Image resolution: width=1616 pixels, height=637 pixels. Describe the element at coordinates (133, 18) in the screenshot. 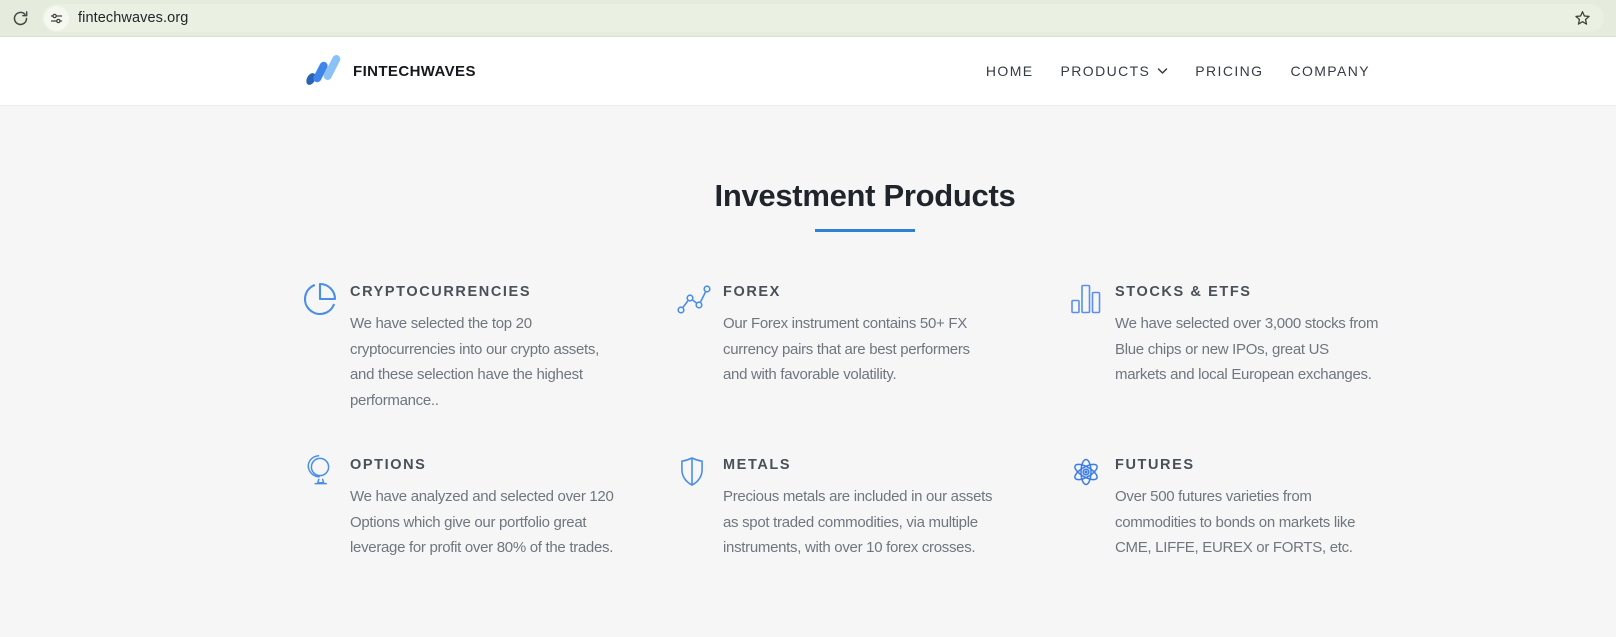

I see `url-text: fintechwaves.org` at that location.